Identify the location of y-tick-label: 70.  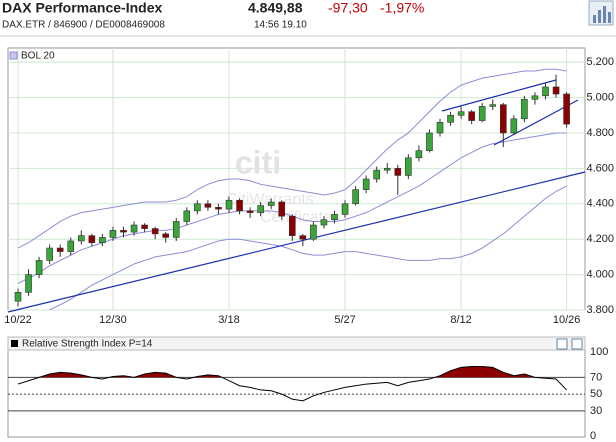
(596, 377).